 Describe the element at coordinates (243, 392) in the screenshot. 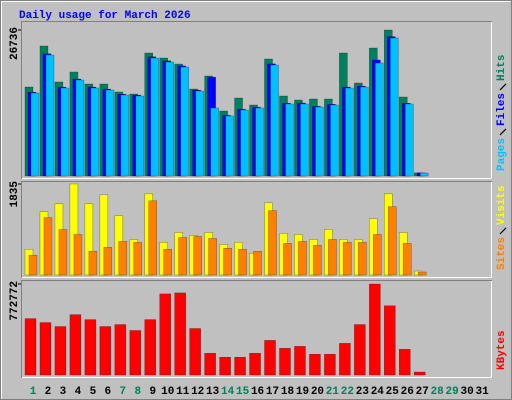

I see `x-tick-label: 15` at that location.